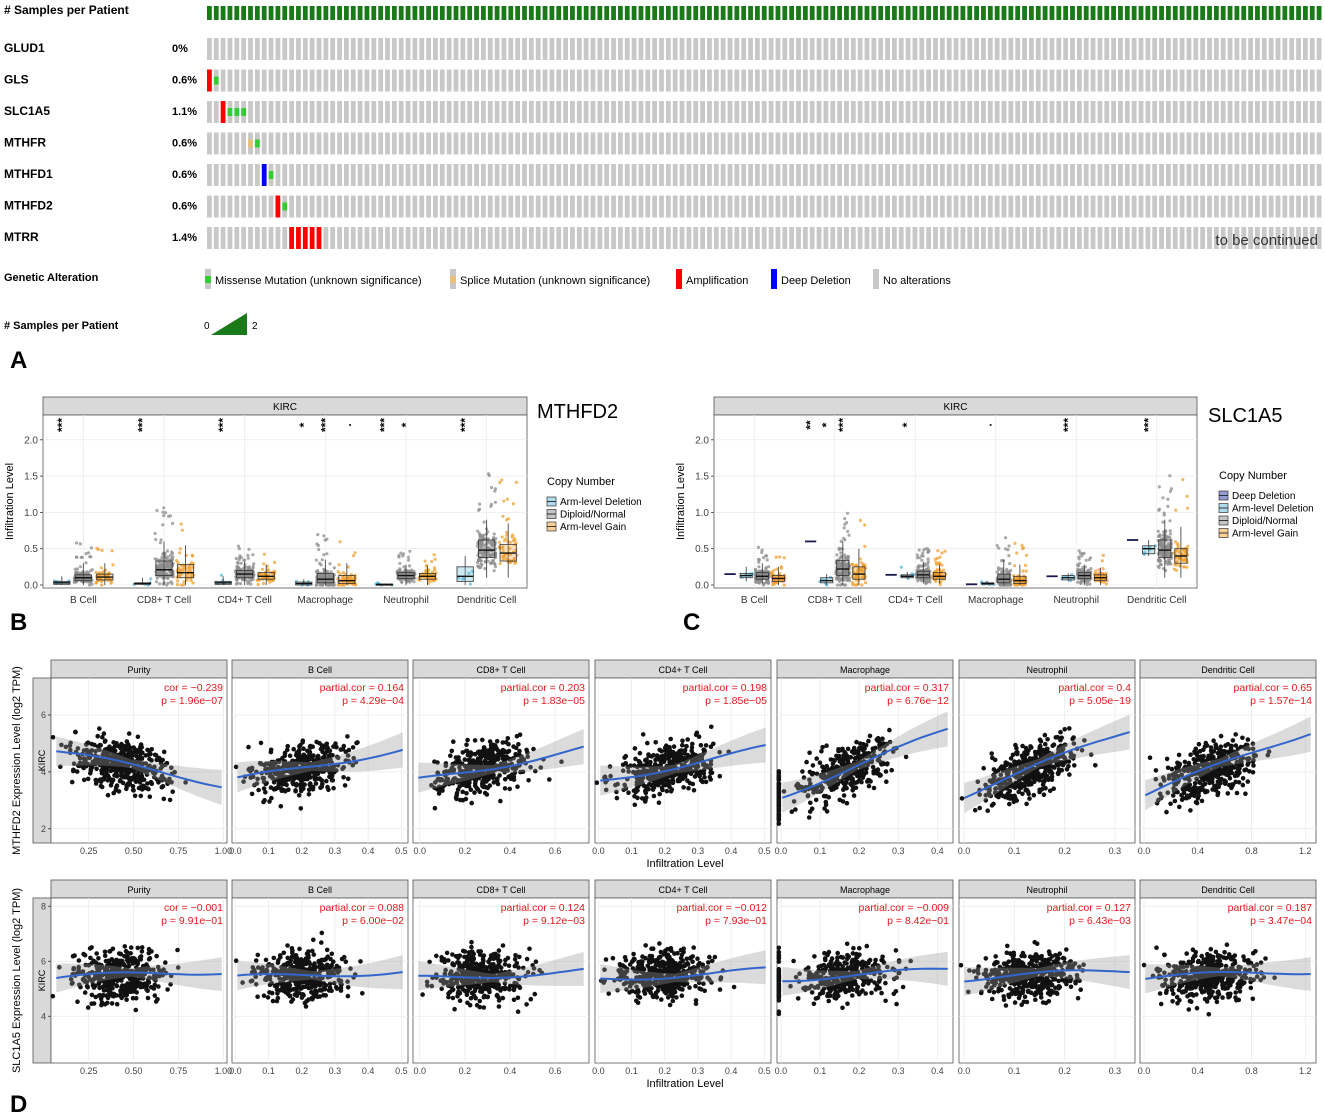 This screenshot has width=1325, height=1117. I want to click on alteration-cell-missense, so click(216, 80).